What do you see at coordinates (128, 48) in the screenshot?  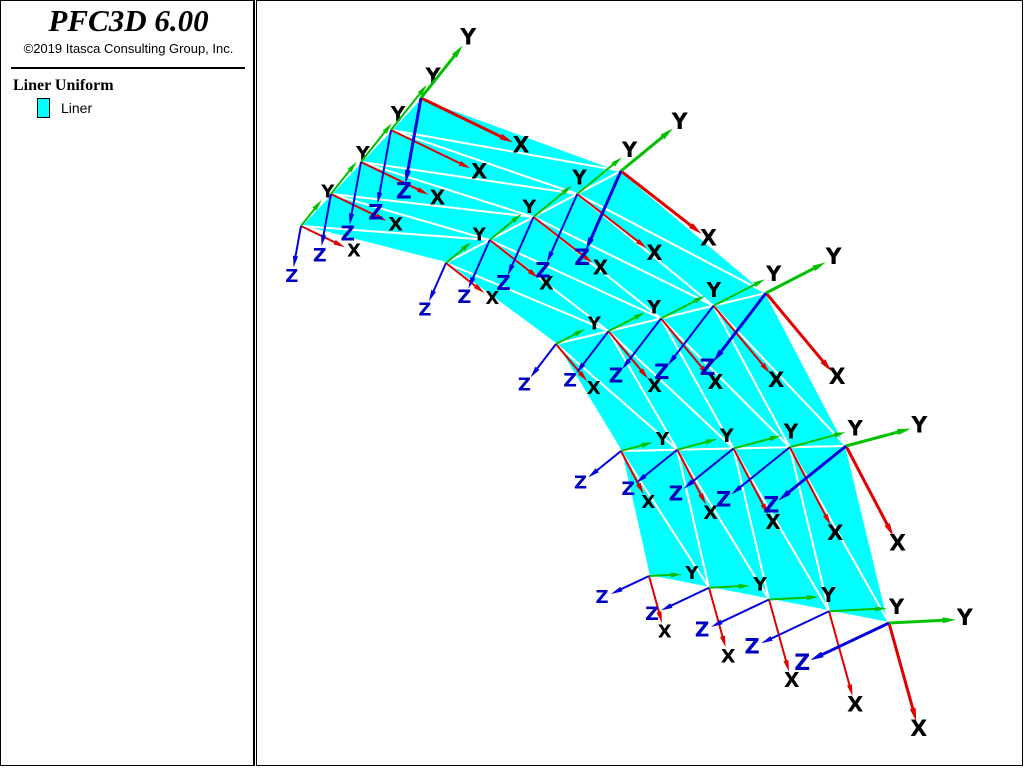 I see `copyright: ©2019 Itasca Consulting Group, Inc.` at bounding box center [128, 48].